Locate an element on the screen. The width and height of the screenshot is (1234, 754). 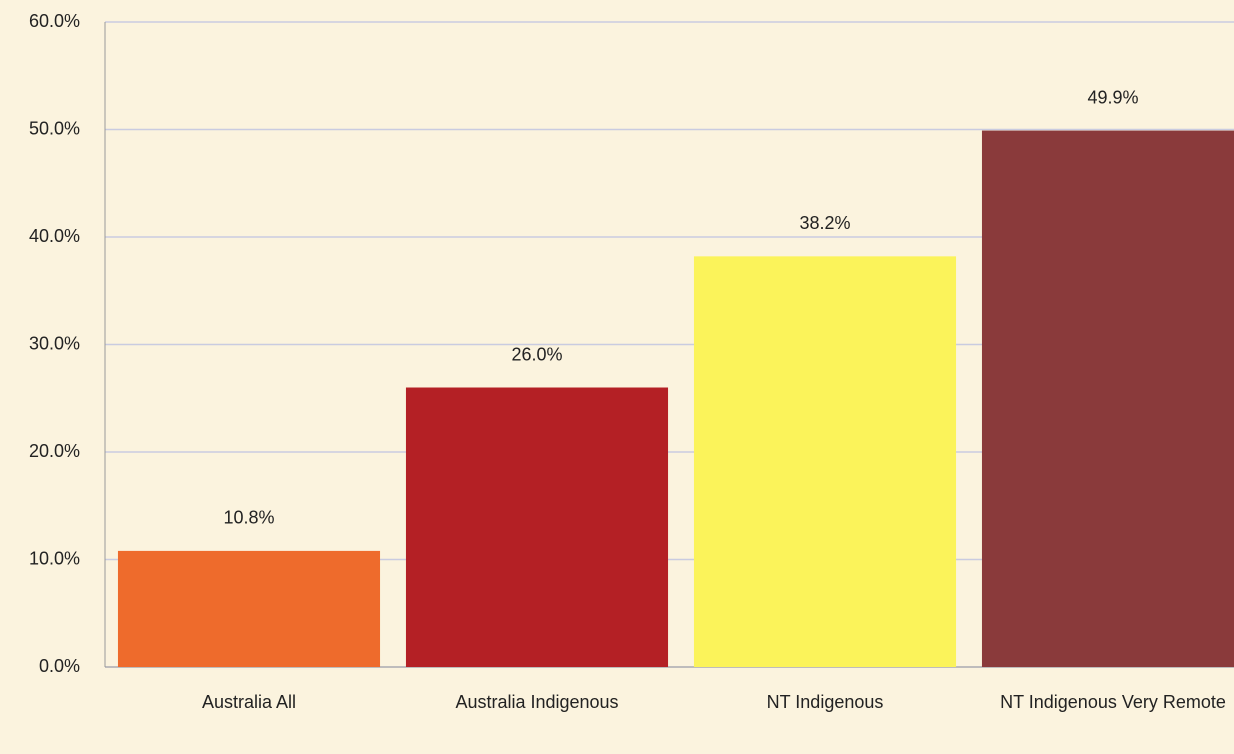
y-tick-label: 60.0% is located at coordinates (54, 21).